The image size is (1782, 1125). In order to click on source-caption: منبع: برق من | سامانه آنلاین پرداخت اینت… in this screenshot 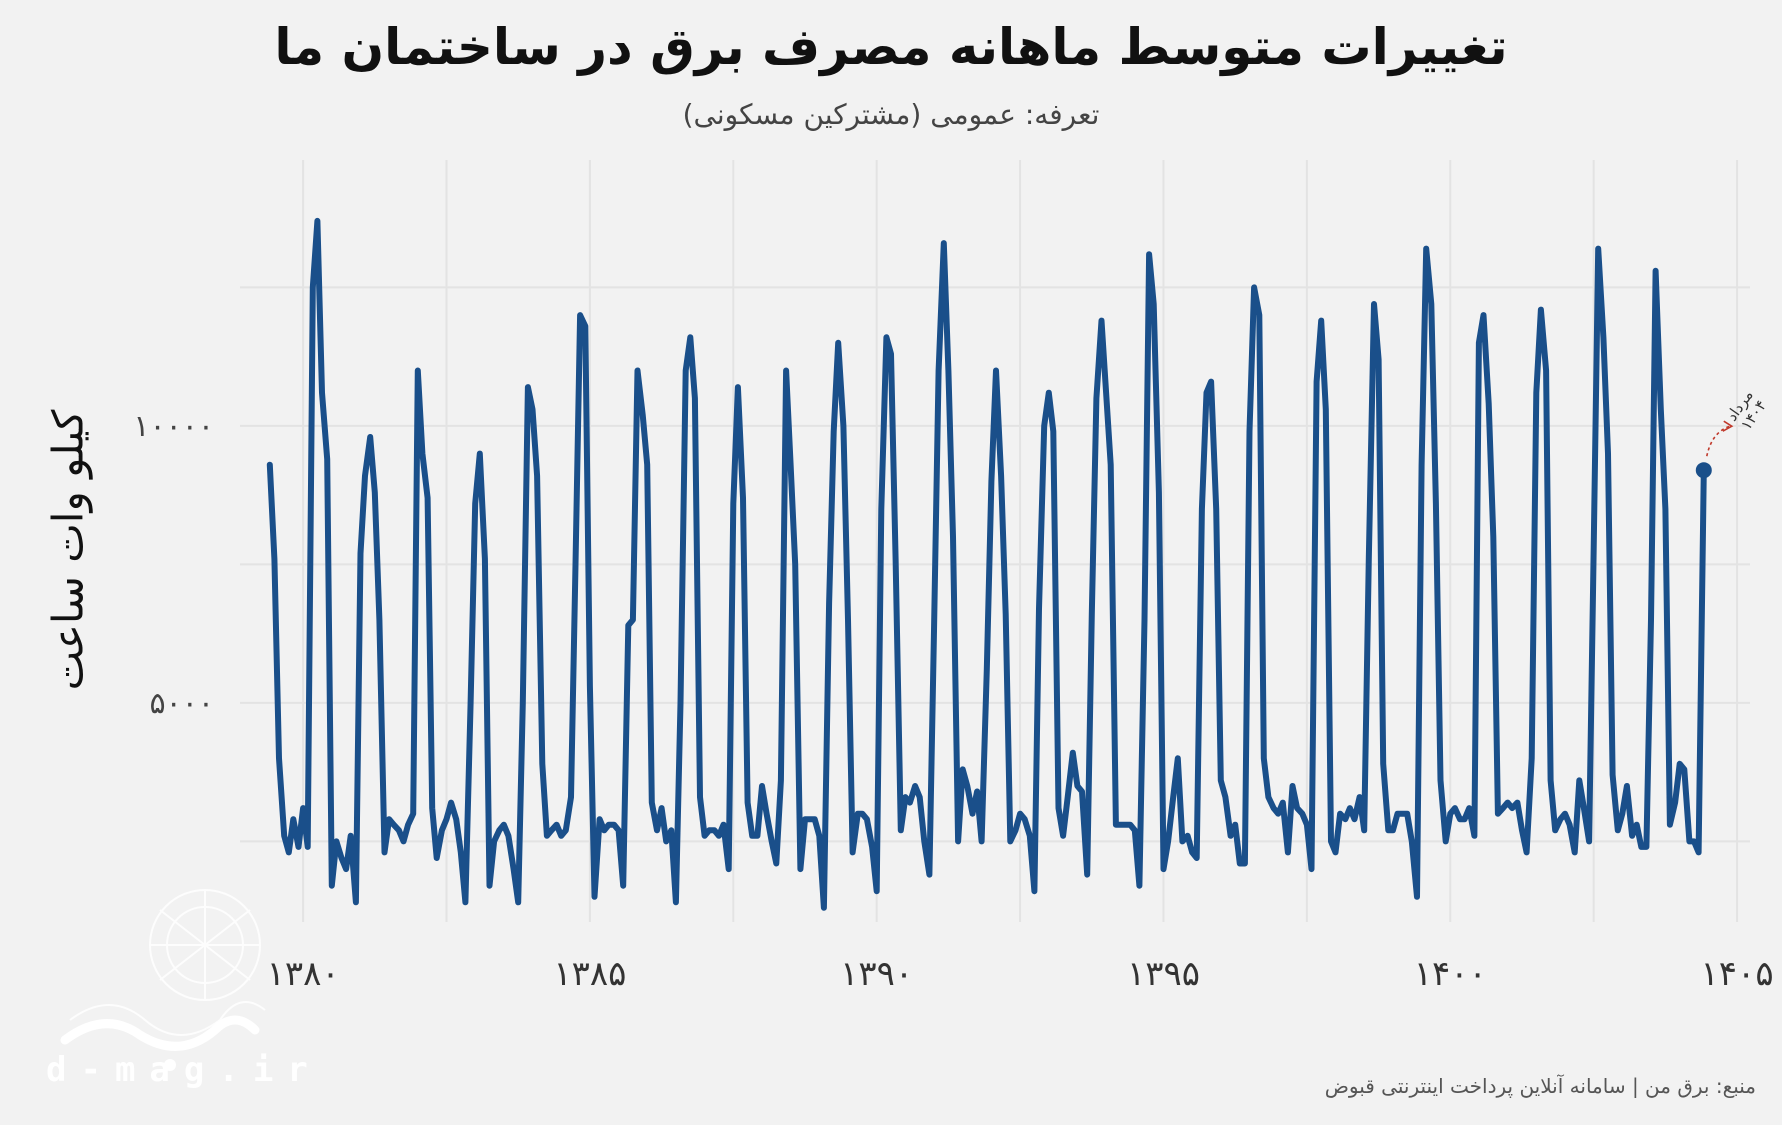, I will do `click(1540, 1086)`.